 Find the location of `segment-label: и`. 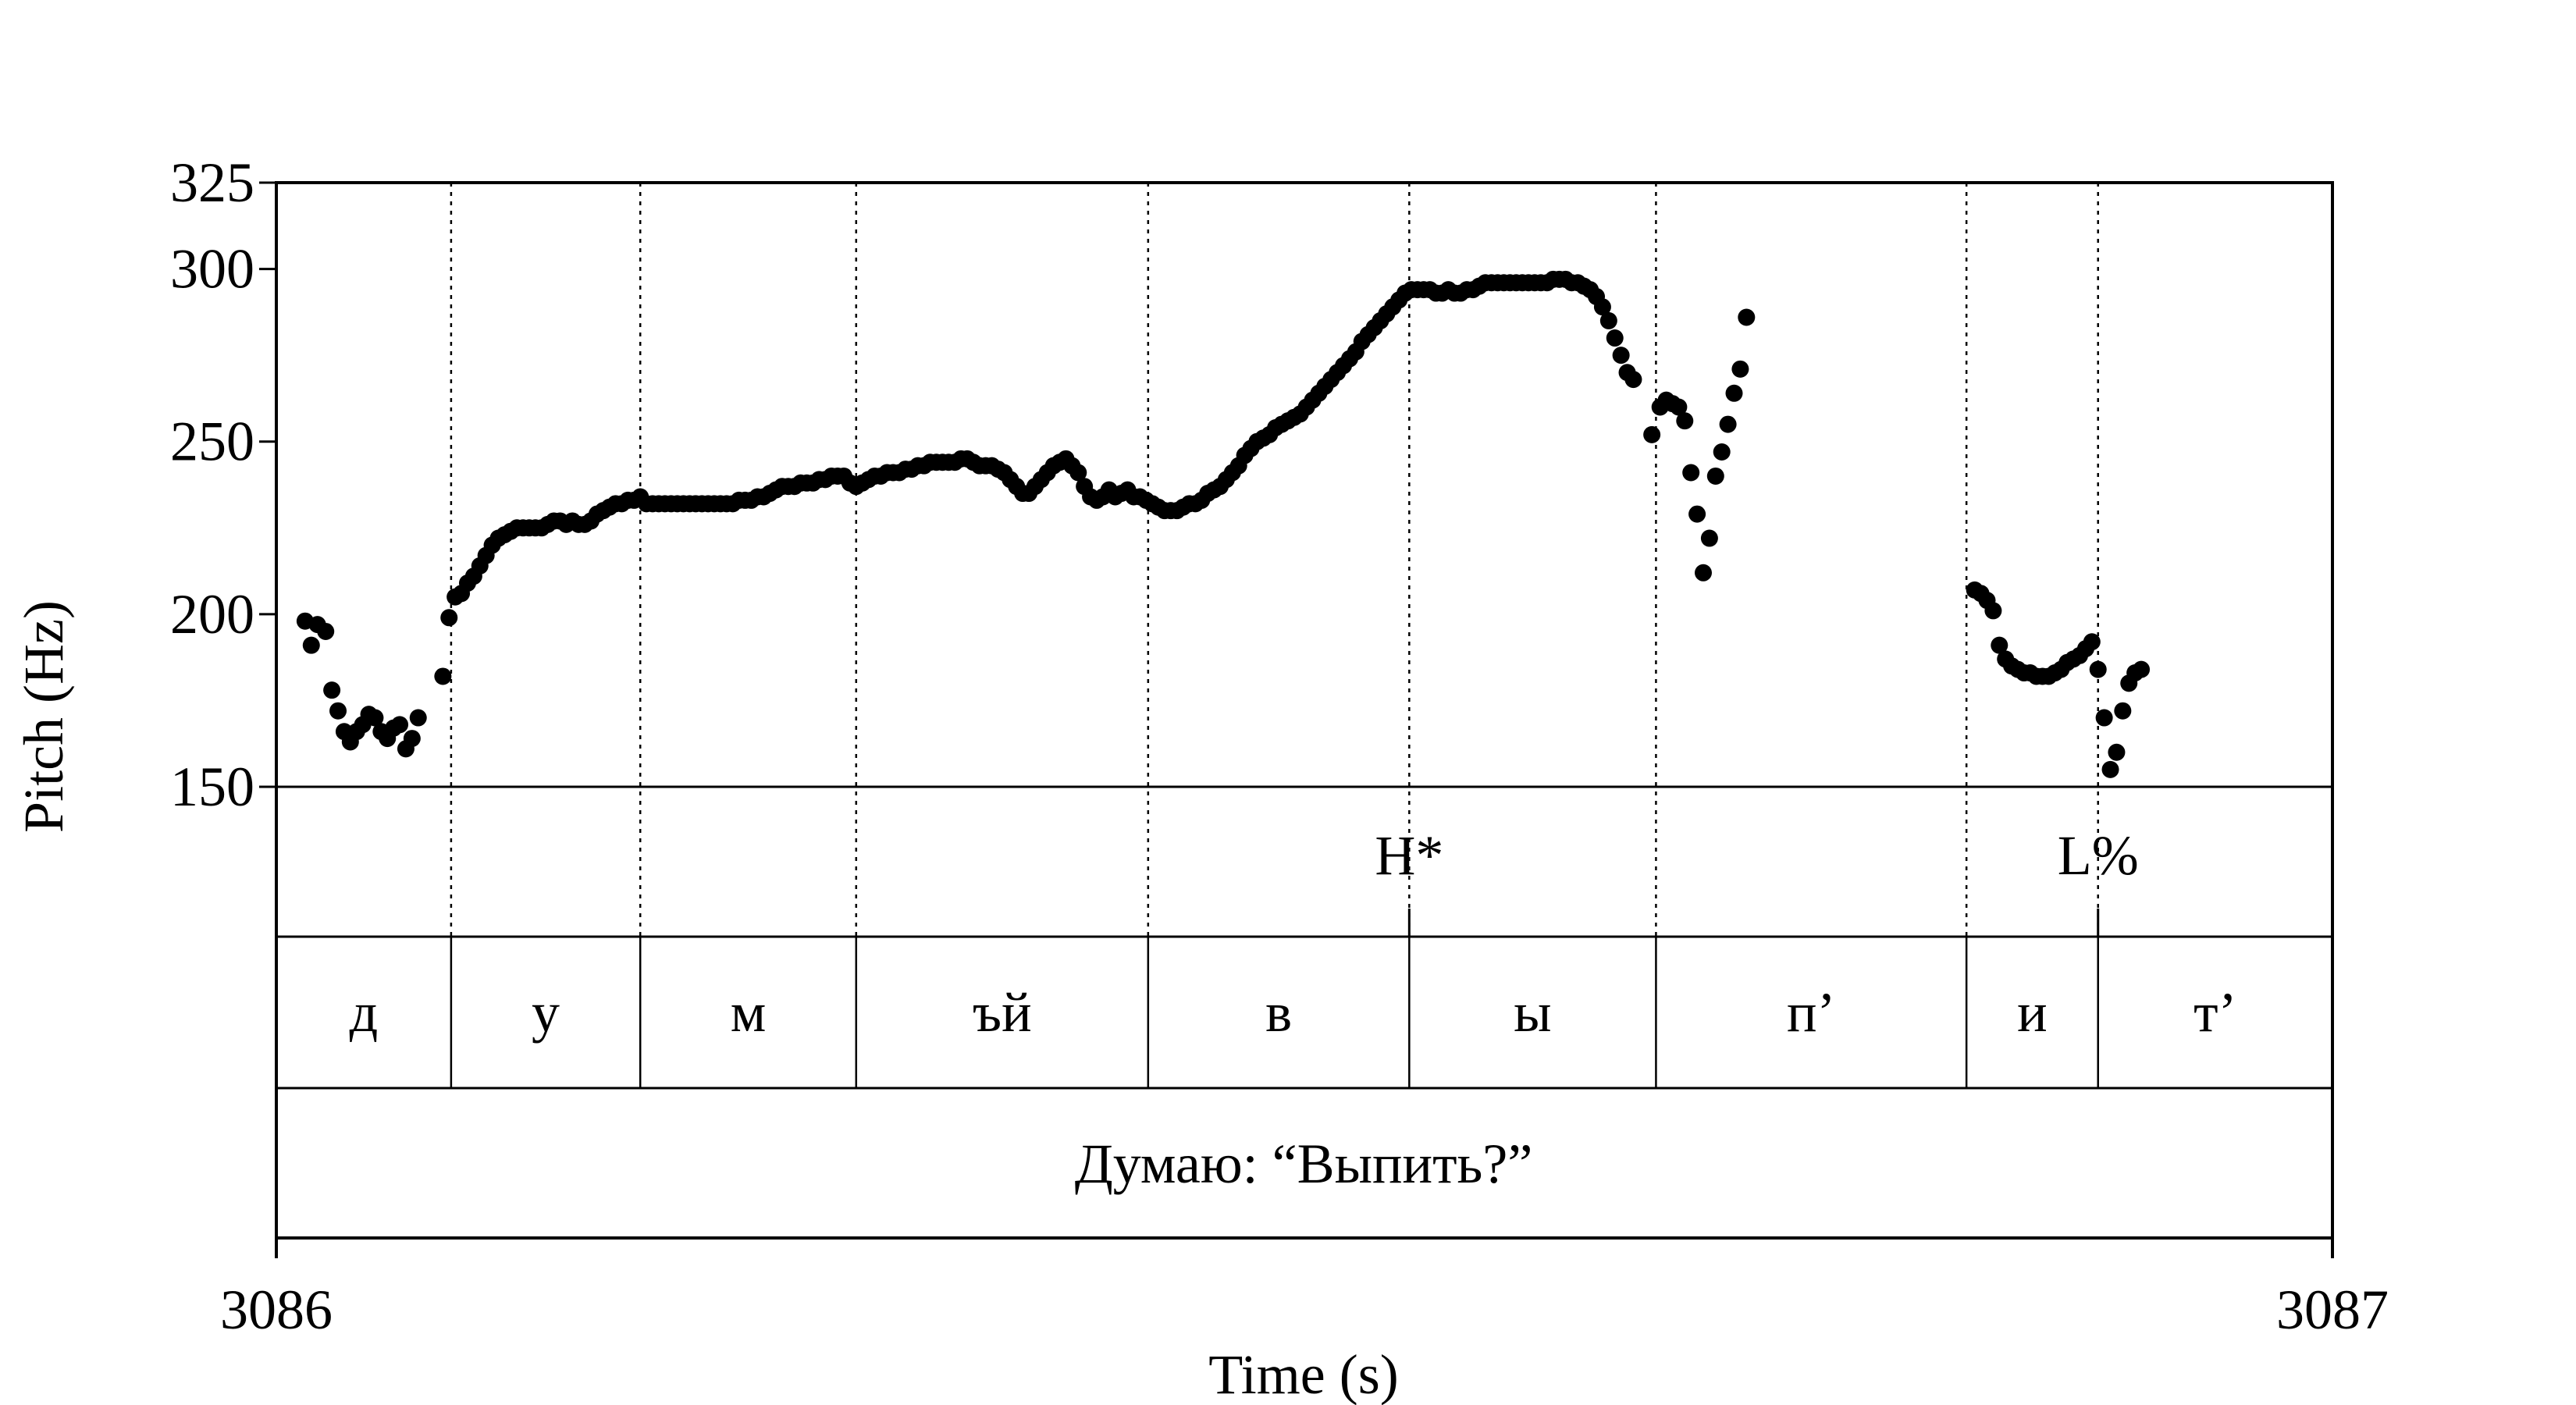

segment-label: и is located at coordinates (2032, 1013).